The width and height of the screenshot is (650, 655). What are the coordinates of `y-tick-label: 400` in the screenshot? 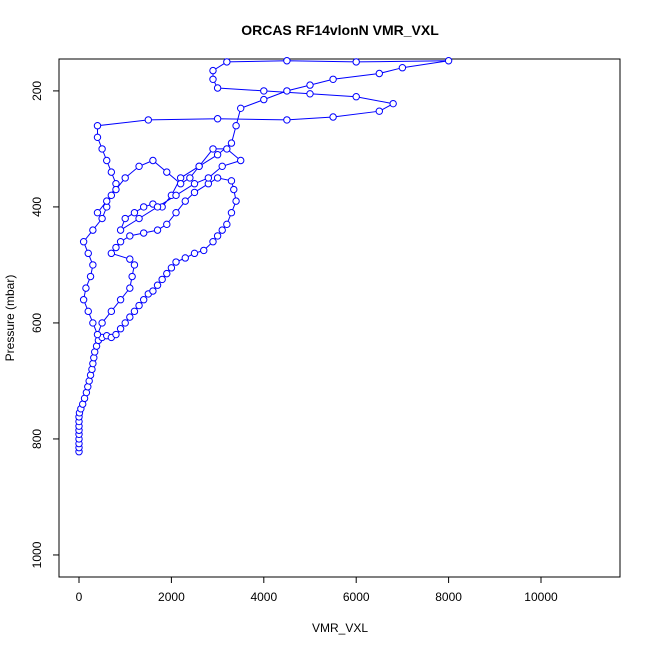 It's located at (37, 207).